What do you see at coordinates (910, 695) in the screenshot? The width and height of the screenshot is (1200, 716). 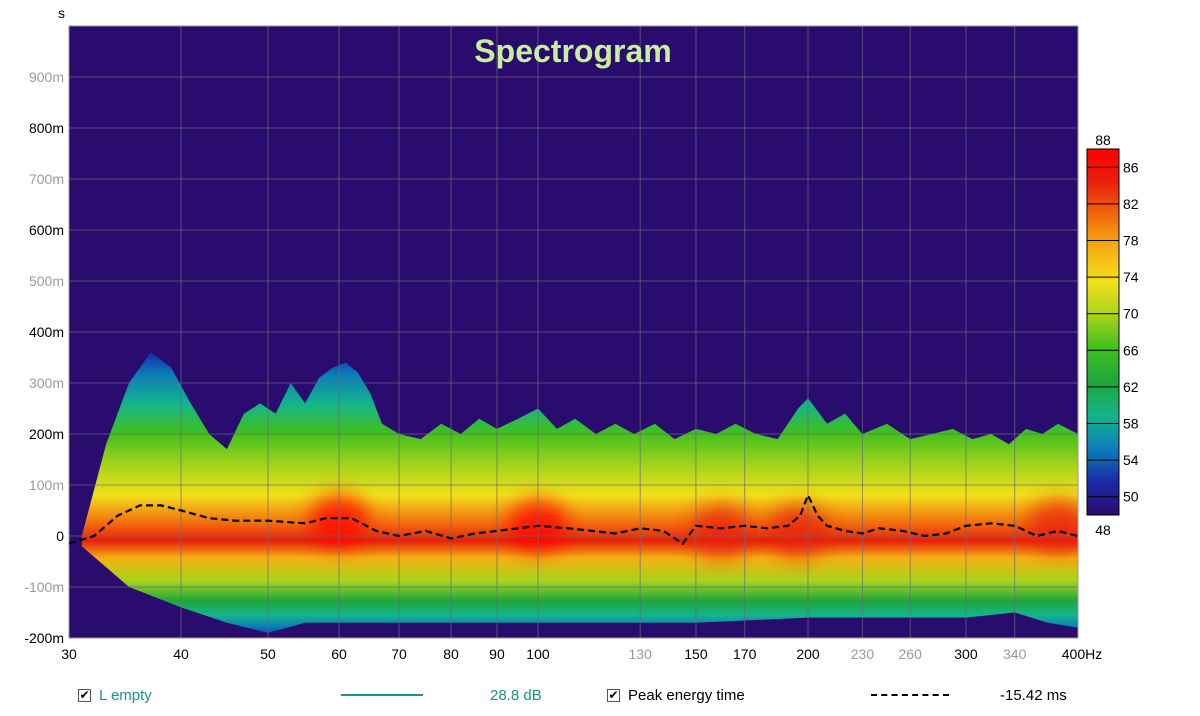 I see `peak-energy-line-swatch` at bounding box center [910, 695].